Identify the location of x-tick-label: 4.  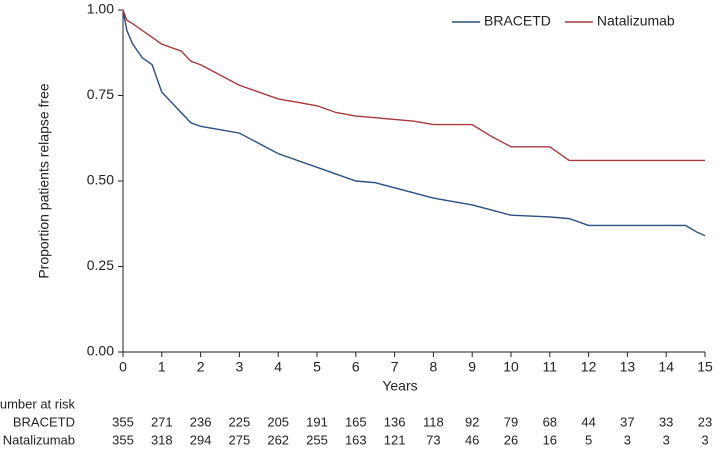
(278, 367).